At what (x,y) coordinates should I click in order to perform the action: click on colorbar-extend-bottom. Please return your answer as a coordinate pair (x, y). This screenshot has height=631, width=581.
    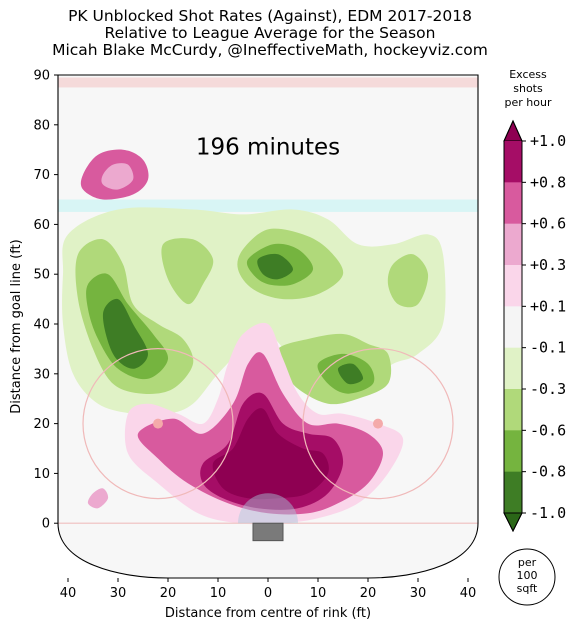
    Looking at the image, I should click on (513, 522).